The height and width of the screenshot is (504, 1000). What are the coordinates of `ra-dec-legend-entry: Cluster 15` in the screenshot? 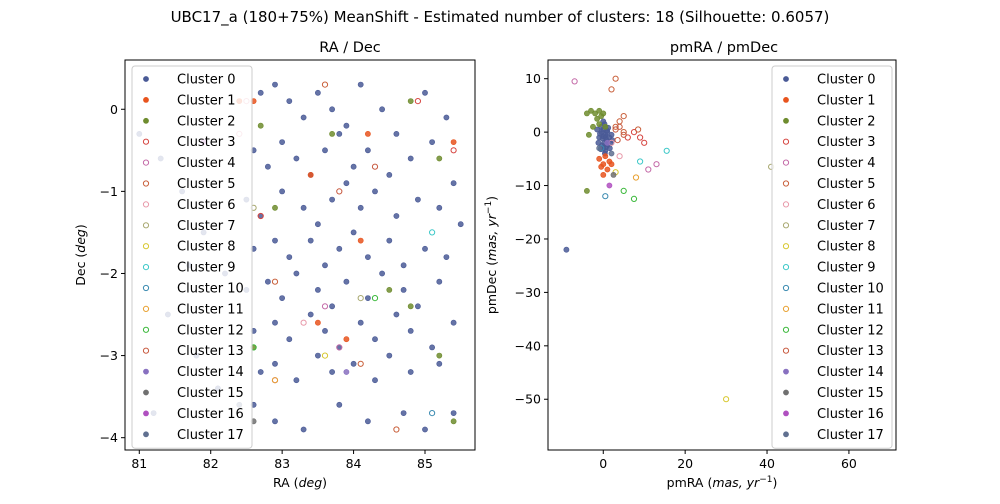 It's located at (210, 393).